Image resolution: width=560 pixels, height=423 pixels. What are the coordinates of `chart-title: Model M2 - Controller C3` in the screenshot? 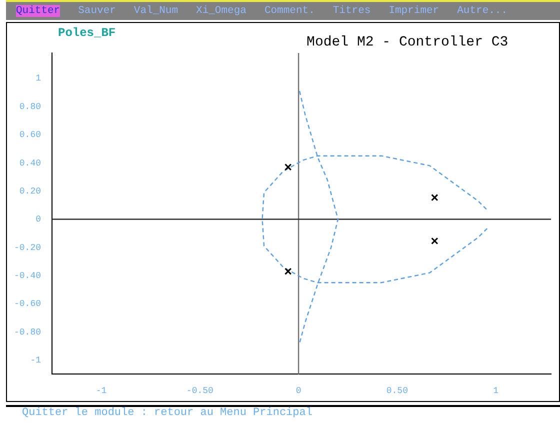 It's located at (407, 42).